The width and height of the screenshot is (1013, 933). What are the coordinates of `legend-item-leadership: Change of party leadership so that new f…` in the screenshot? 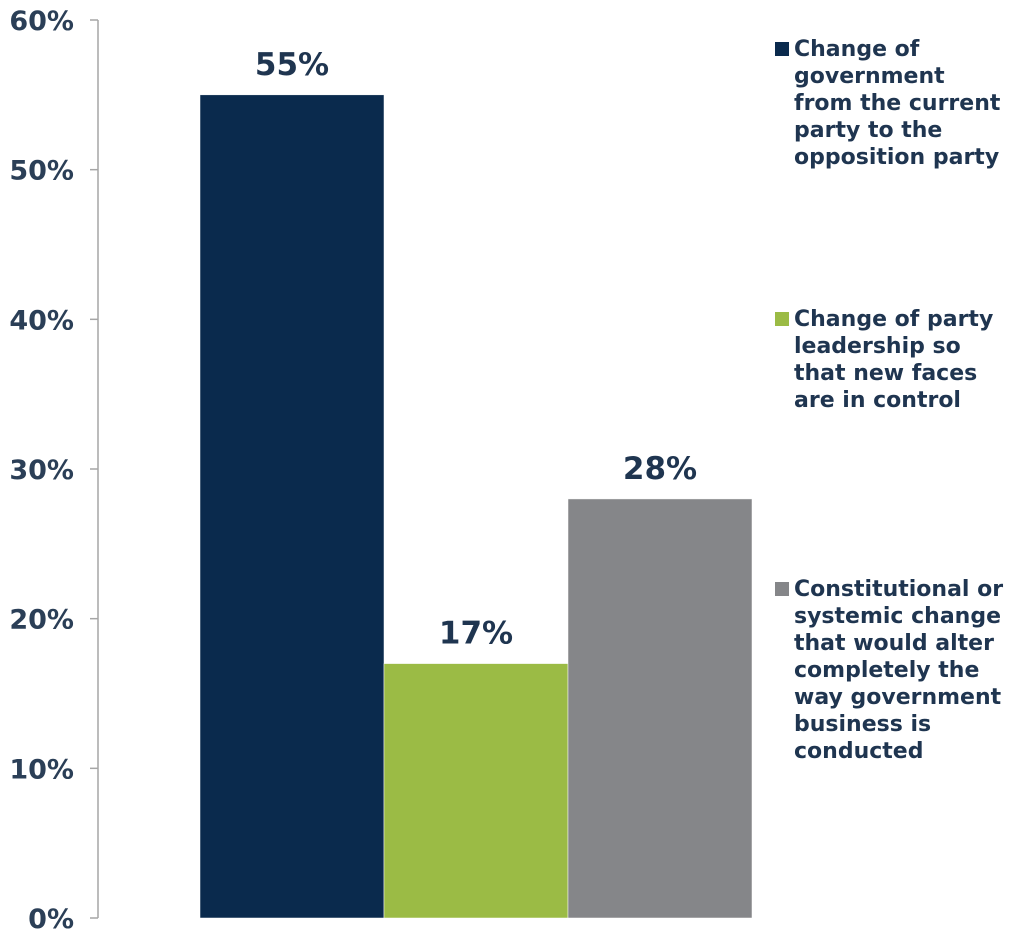 It's located at (892, 360).